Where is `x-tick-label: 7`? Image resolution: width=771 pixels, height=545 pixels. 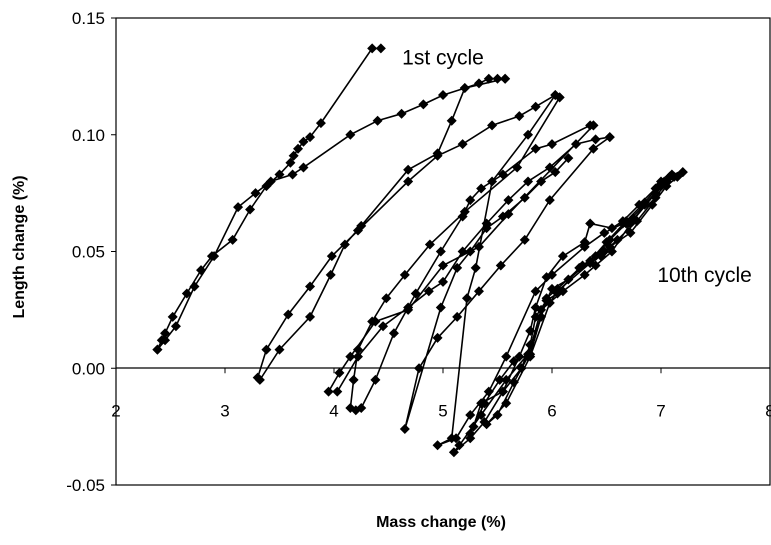
x-tick-label: 7 is located at coordinates (660, 410).